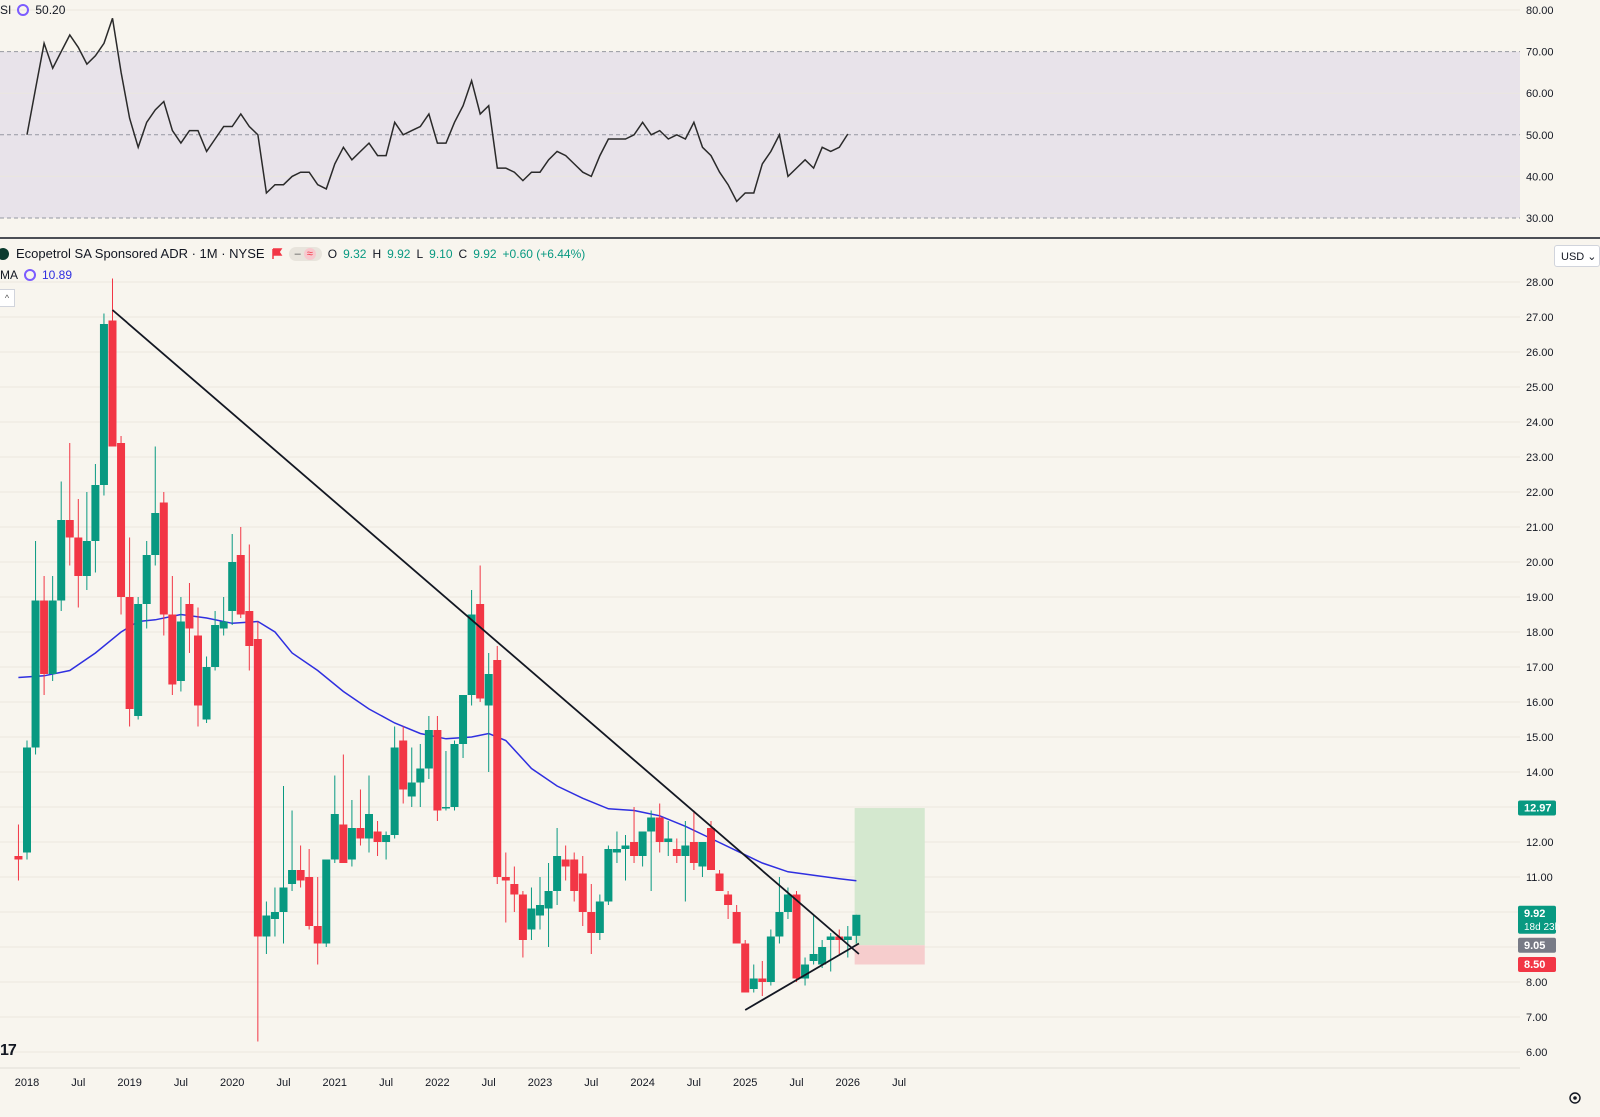 This screenshot has width=1600, height=1117. I want to click on time-tick-label: 2018, so click(27, 1083).